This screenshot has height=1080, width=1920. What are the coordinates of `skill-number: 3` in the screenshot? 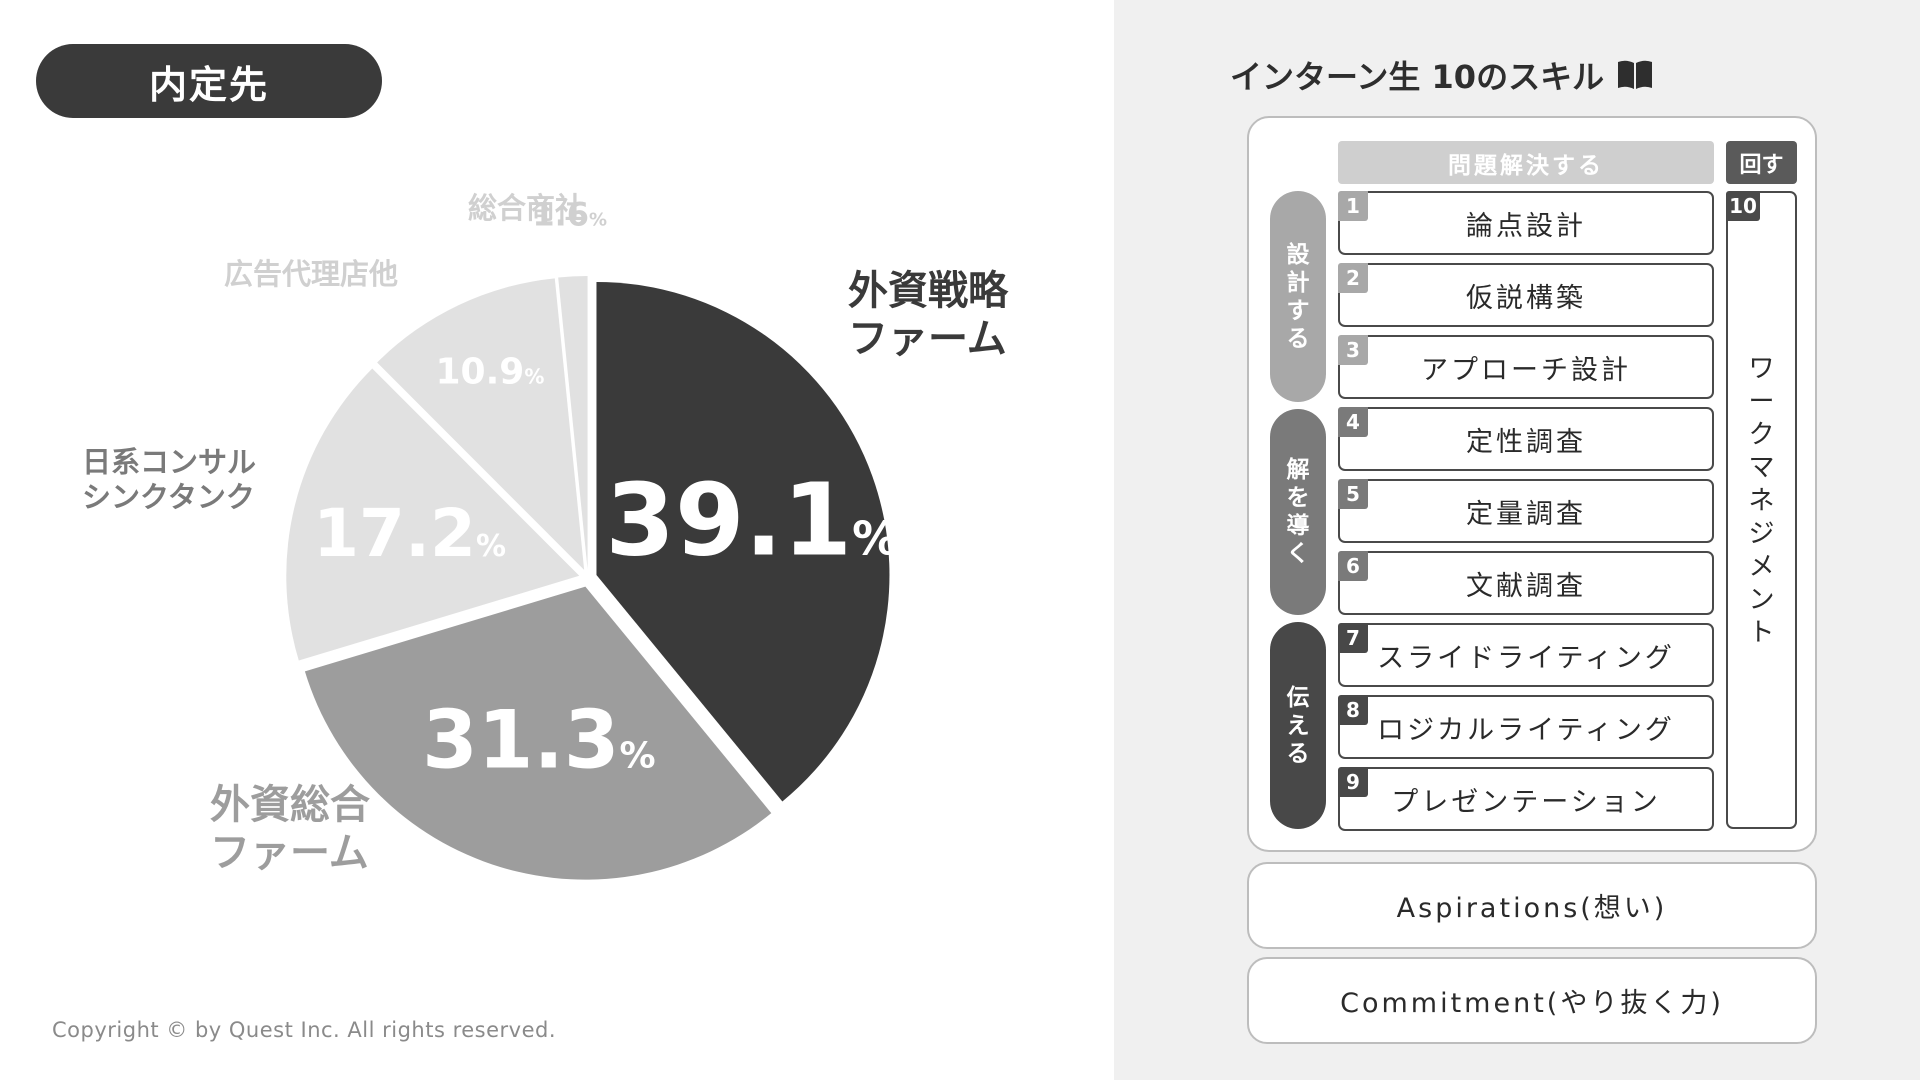 It's located at (1353, 350).